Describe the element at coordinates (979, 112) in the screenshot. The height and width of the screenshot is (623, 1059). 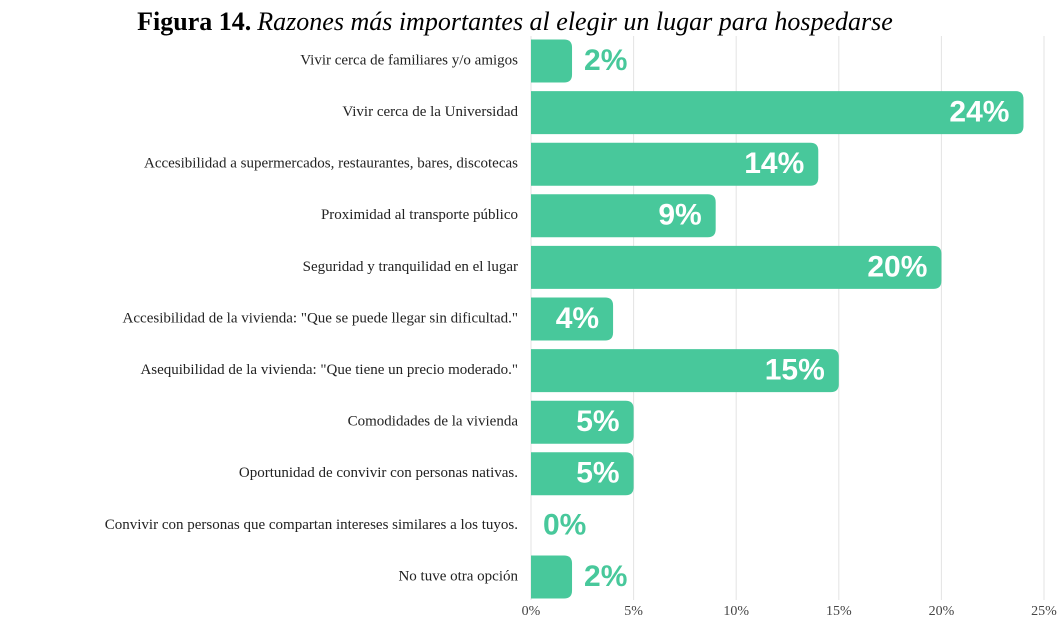
I see `value-label: 24%` at that location.